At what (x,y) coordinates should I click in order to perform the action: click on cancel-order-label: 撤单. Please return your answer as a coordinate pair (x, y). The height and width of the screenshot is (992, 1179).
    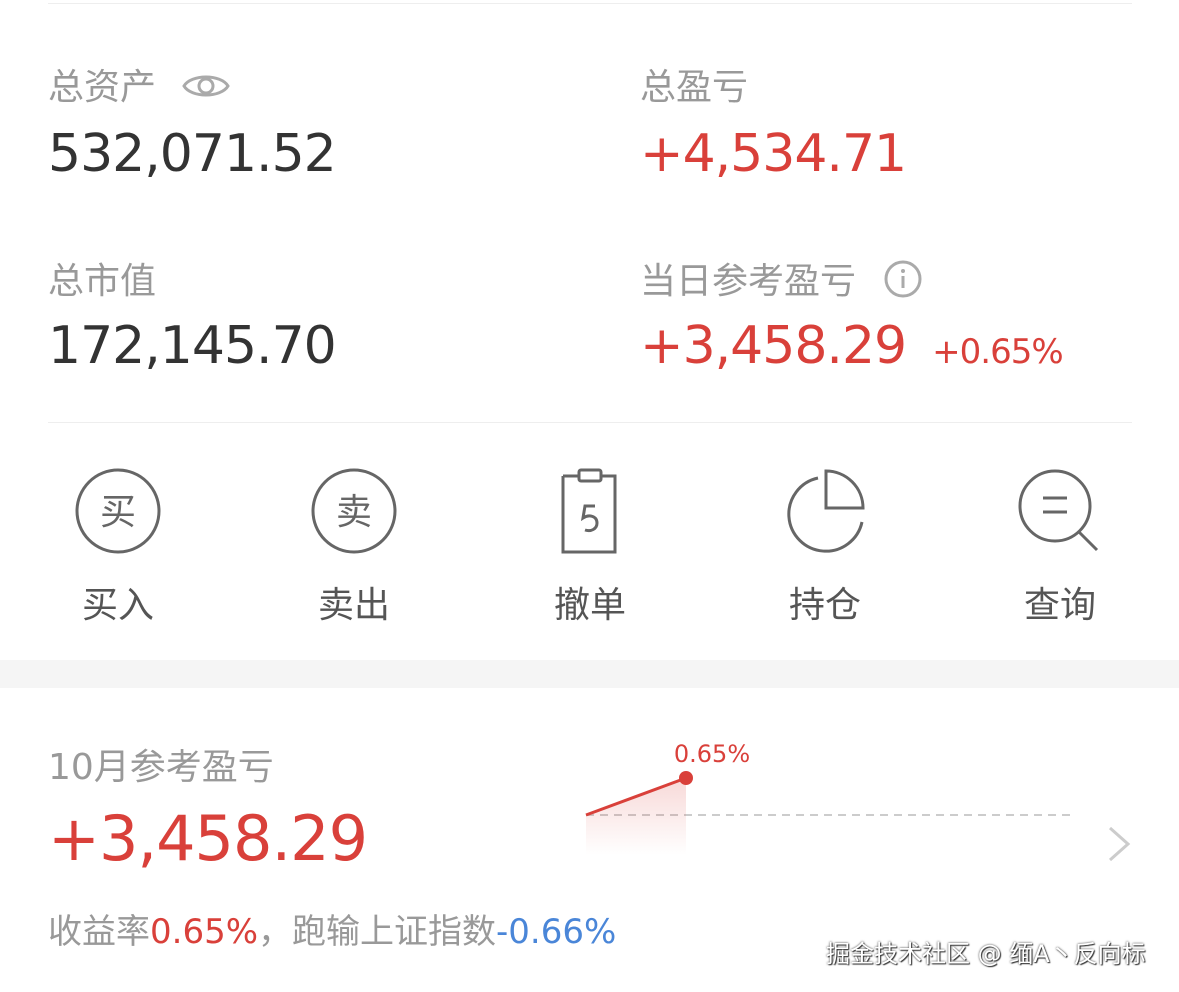
    Looking at the image, I should click on (589, 605).